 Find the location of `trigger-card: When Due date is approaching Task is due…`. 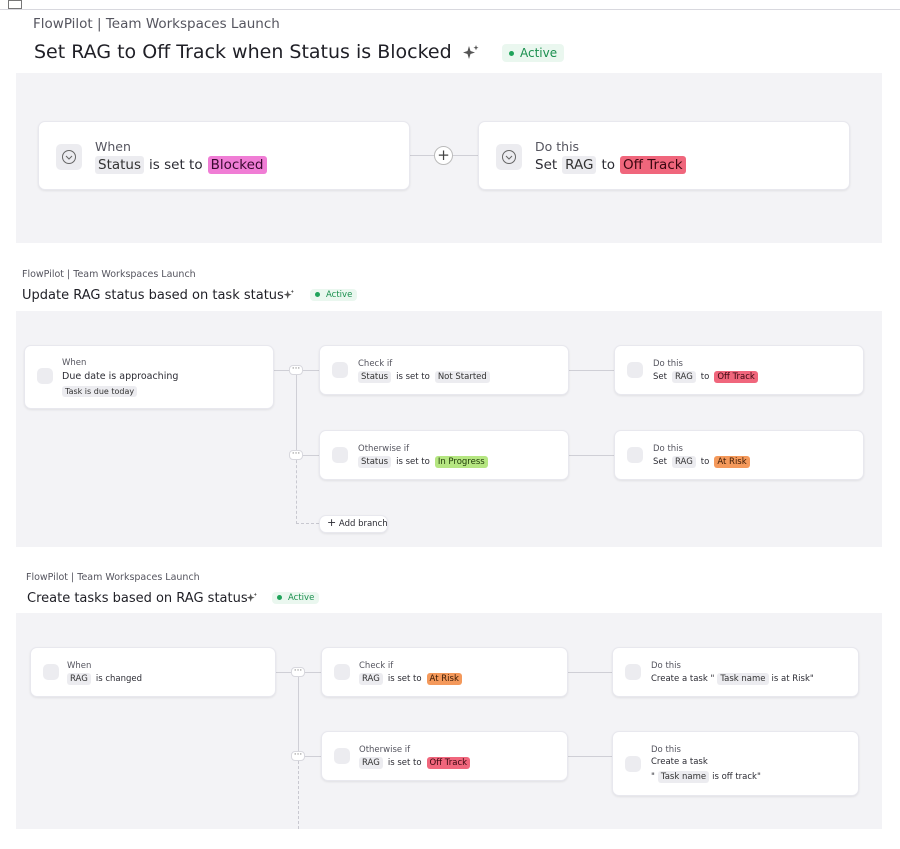

trigger-card: When Due date is approaching Task is due… is located at coordinates (149, 377).